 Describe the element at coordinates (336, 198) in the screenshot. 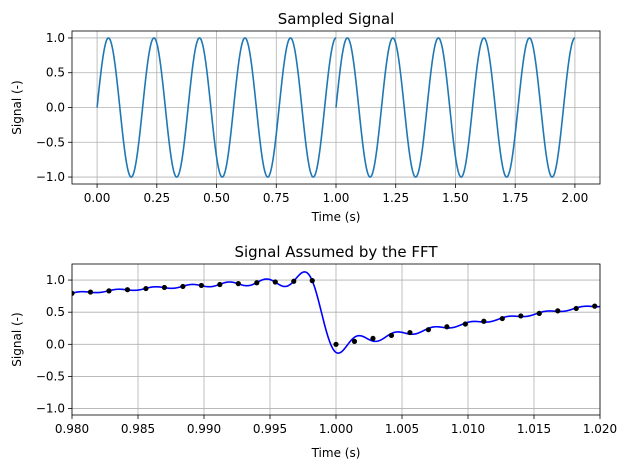

I see `x-tick-label: 1.00` at that location.